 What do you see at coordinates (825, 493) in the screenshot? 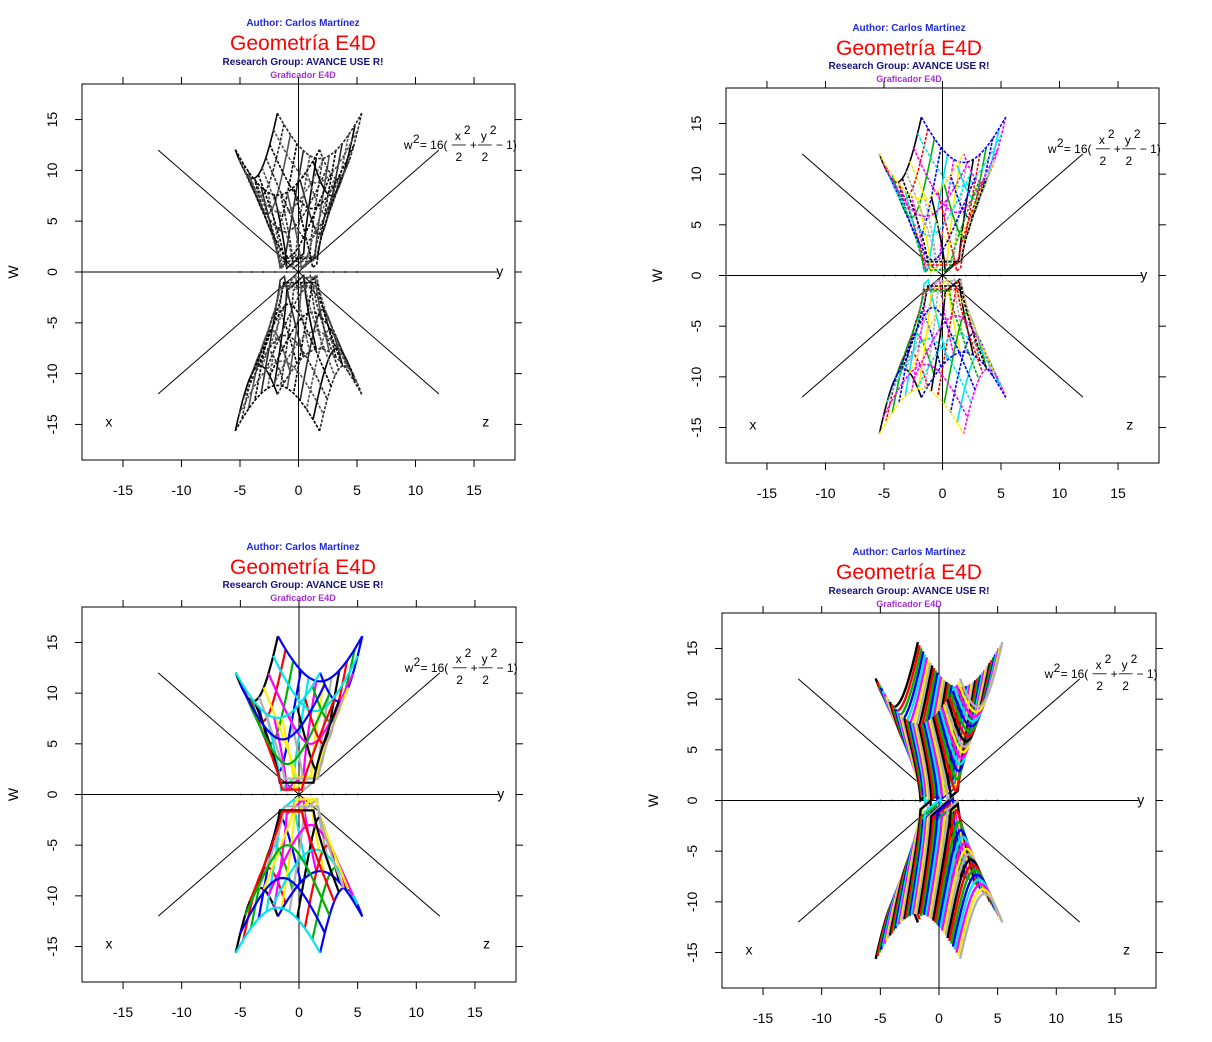
I see `x-tick-label: -10` at bounding box center [825, 493].